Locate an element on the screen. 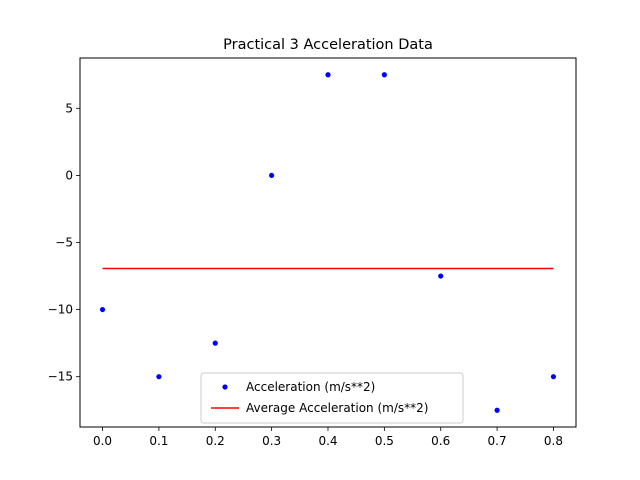 Image resolution: width=640 pixels, height=480 pixels. x-tick-label: 0.3 is located at coordinates (271, 441).